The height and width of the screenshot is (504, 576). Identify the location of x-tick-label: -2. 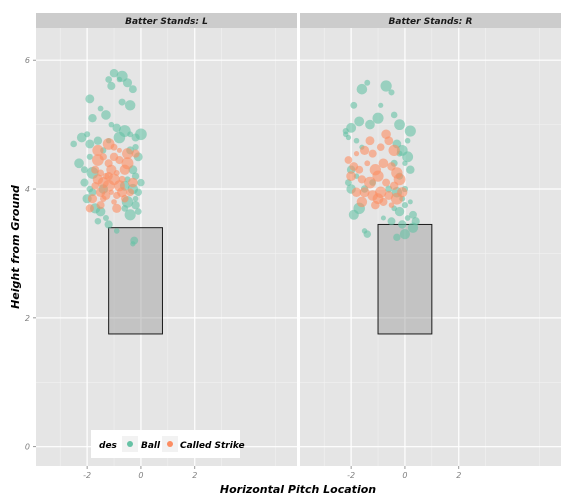
(87, 475).